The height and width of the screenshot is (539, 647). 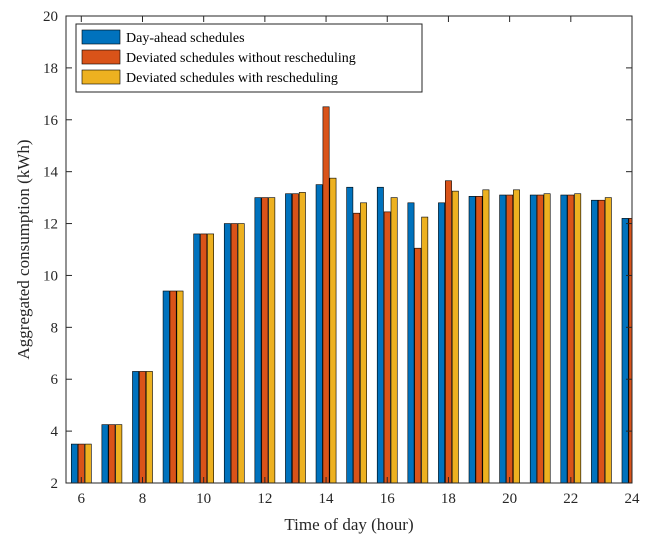 I want to click on y-tick-label-14: 14, so click(x=51, y=173).